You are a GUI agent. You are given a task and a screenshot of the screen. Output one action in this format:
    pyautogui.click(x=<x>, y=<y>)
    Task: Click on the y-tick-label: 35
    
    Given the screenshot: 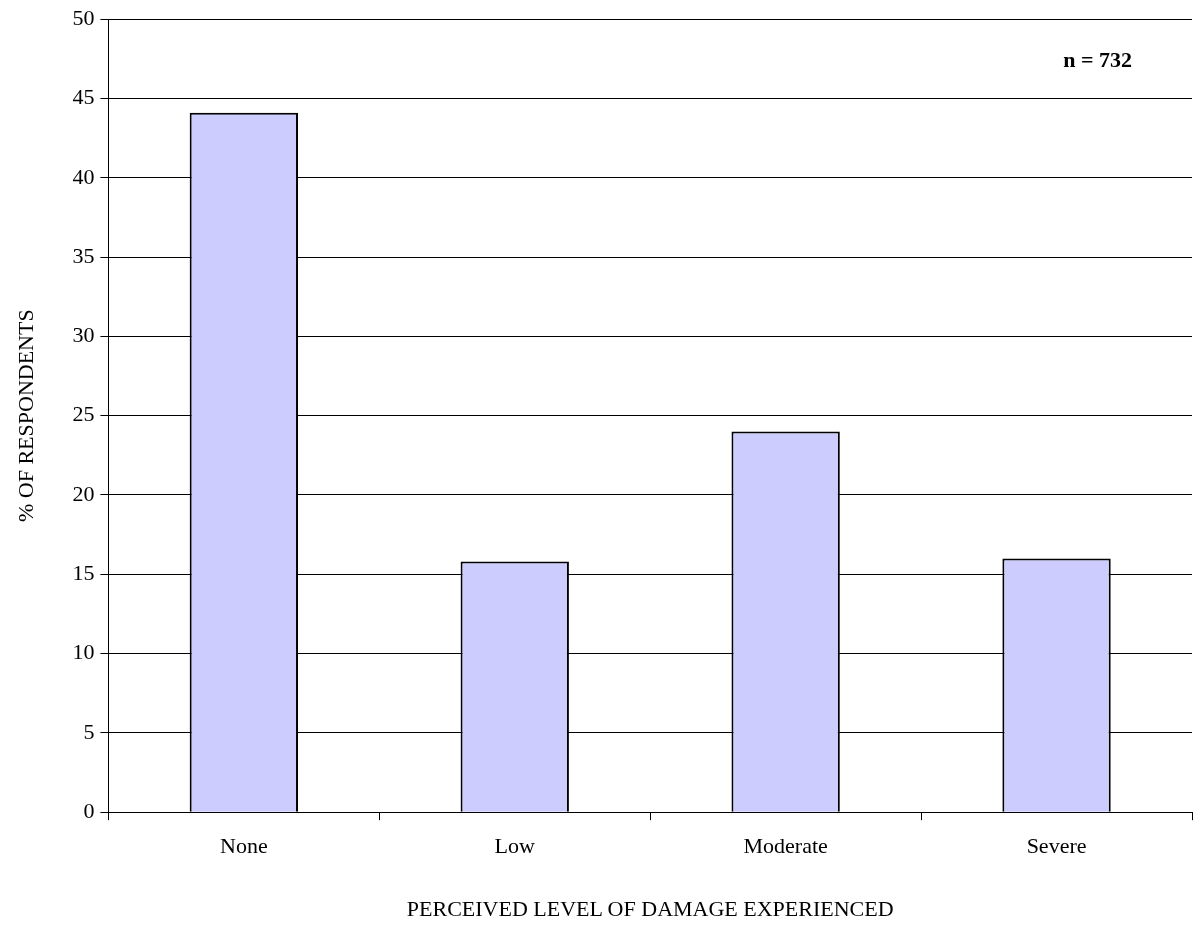 What is the action you would take?
    pyautogui.click(x=83, y=255)
    